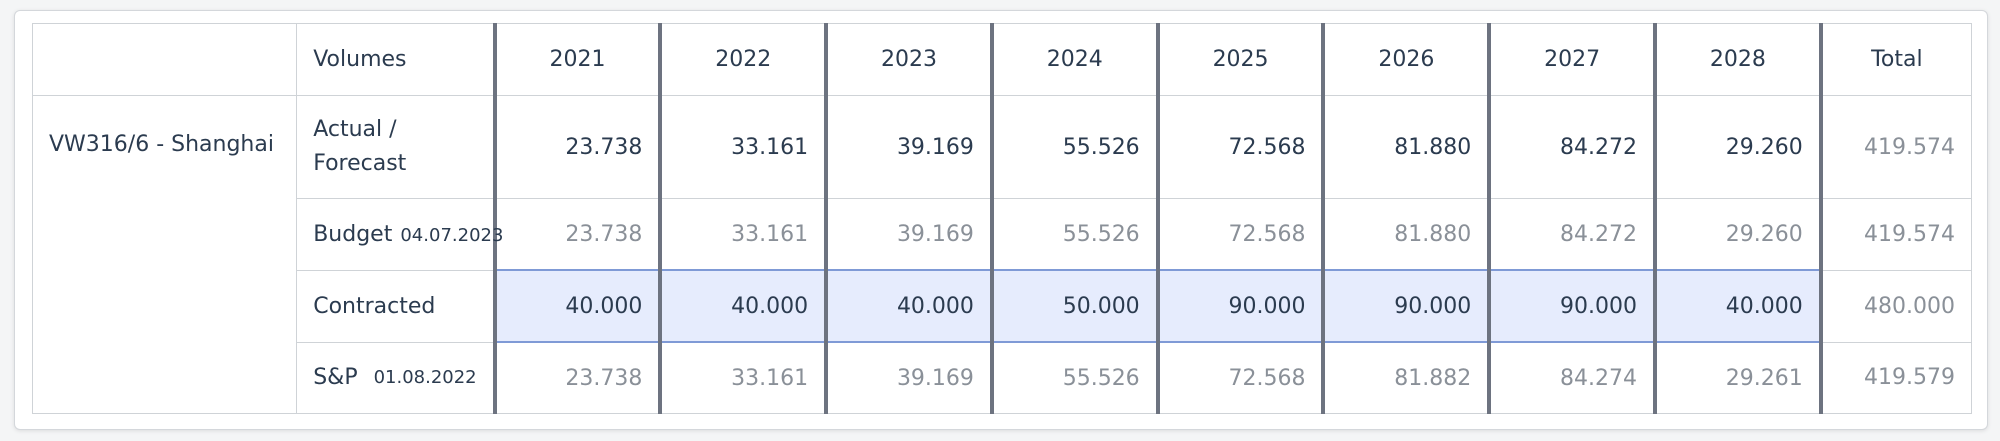  Describe the element at coordinates (396, 306) in the screenshot. I see `contracted-label: Contracted` at that location.